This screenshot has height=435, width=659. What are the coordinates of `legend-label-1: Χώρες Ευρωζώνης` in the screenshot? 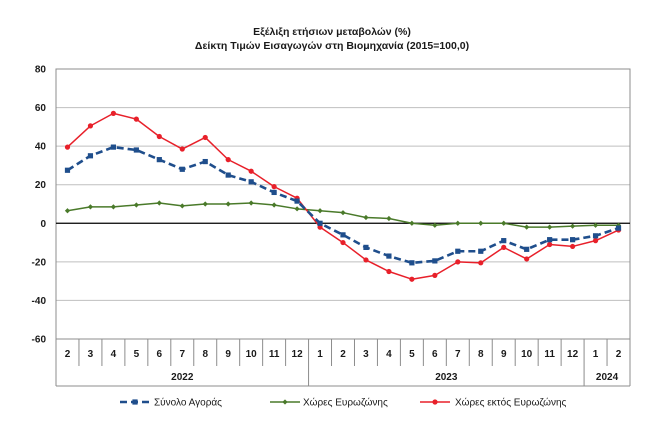 It's located at (345, 403).